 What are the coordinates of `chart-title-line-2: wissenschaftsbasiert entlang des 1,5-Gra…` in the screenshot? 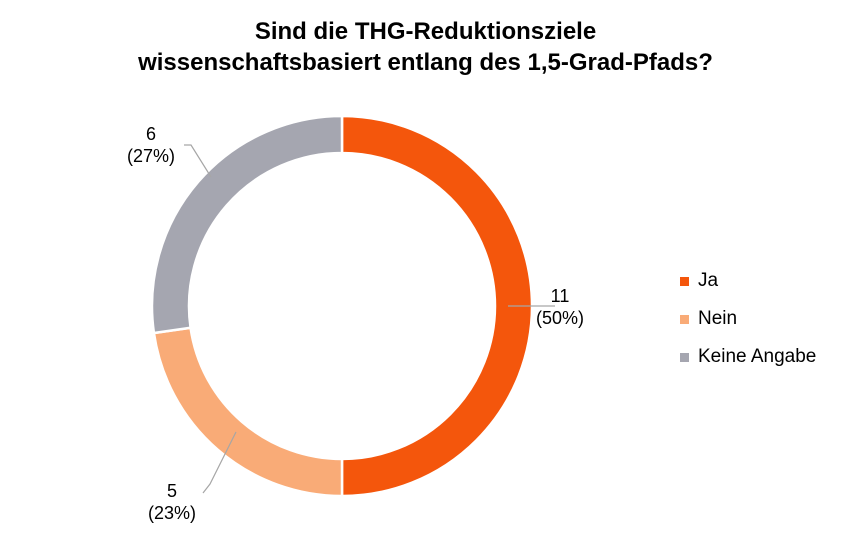 It's located at (425, 62).